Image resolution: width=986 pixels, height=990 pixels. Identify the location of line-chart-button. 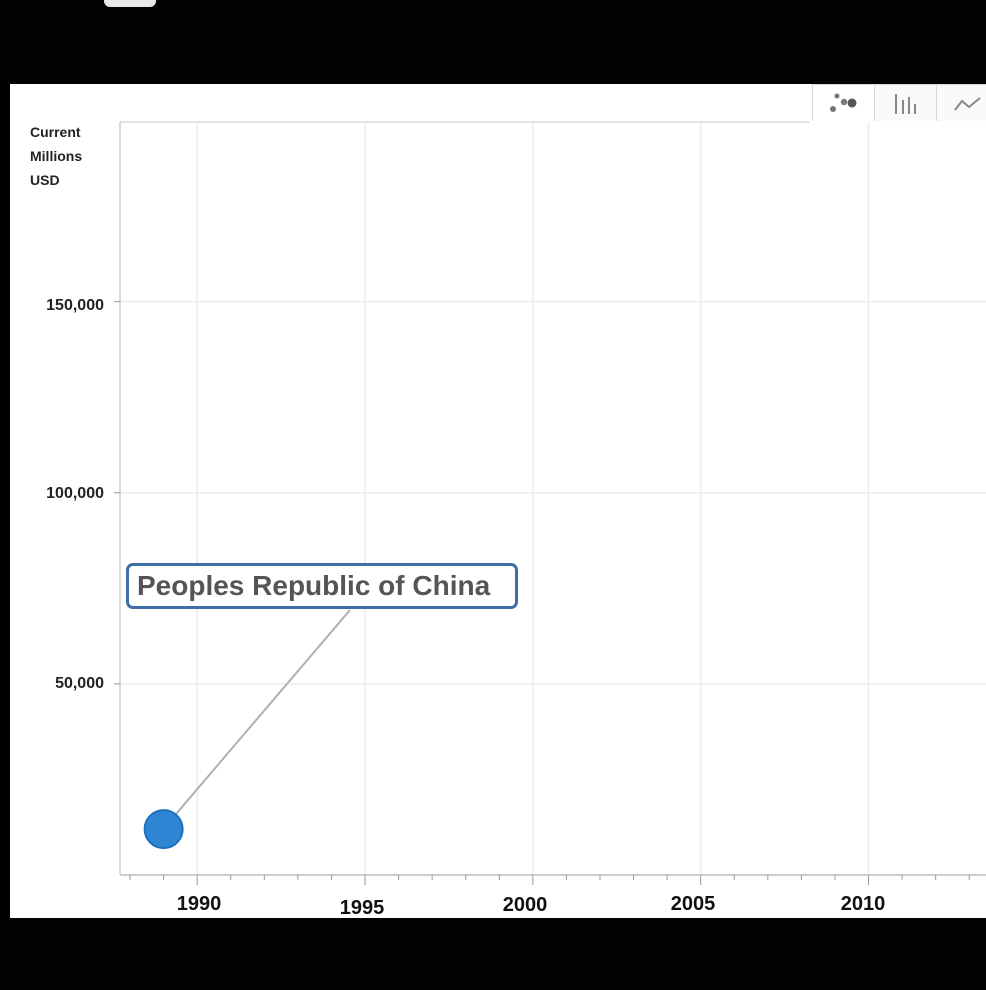
(961, 102).